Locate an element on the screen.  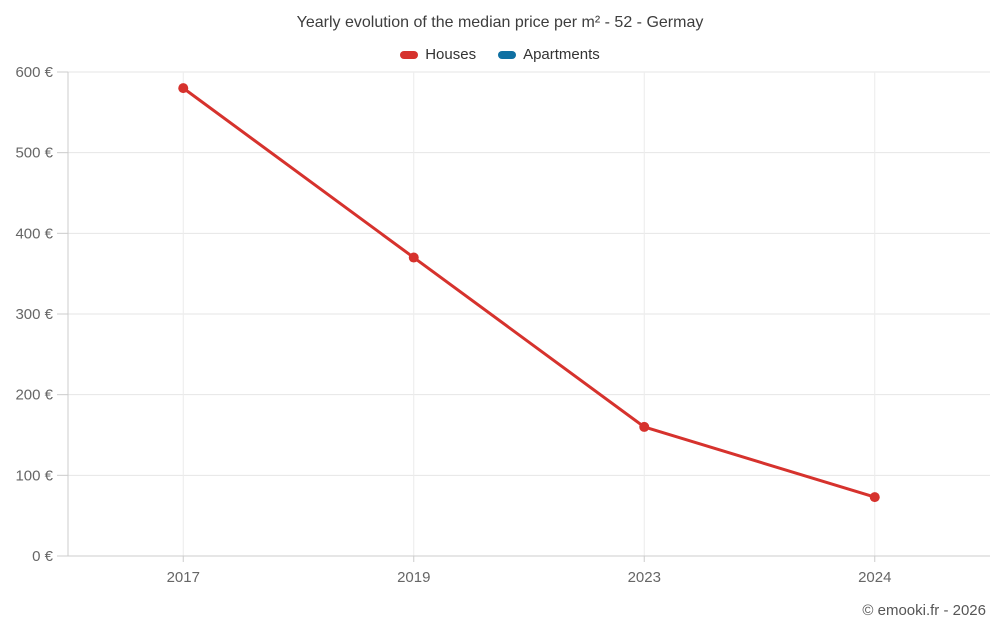
y-axis-label: 400 € is located at coordinates (34, 233).